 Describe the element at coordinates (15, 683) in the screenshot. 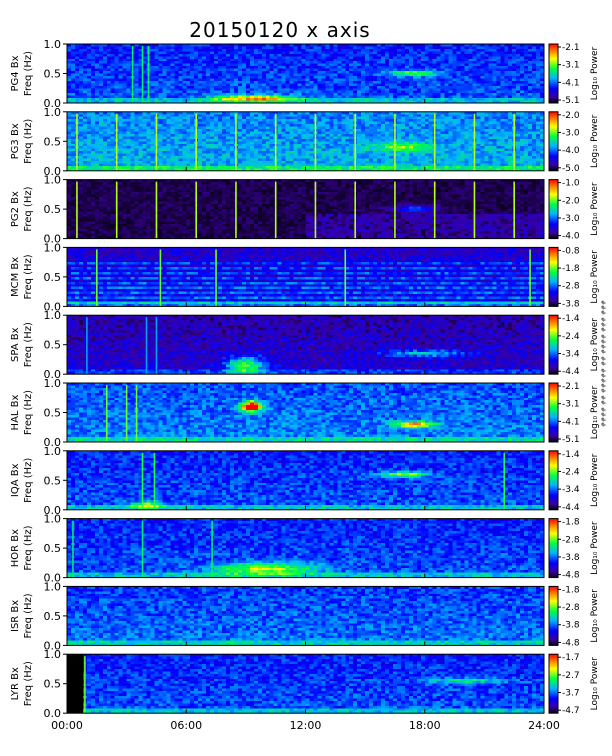

I see `station-label: LYR Bx` at that location.